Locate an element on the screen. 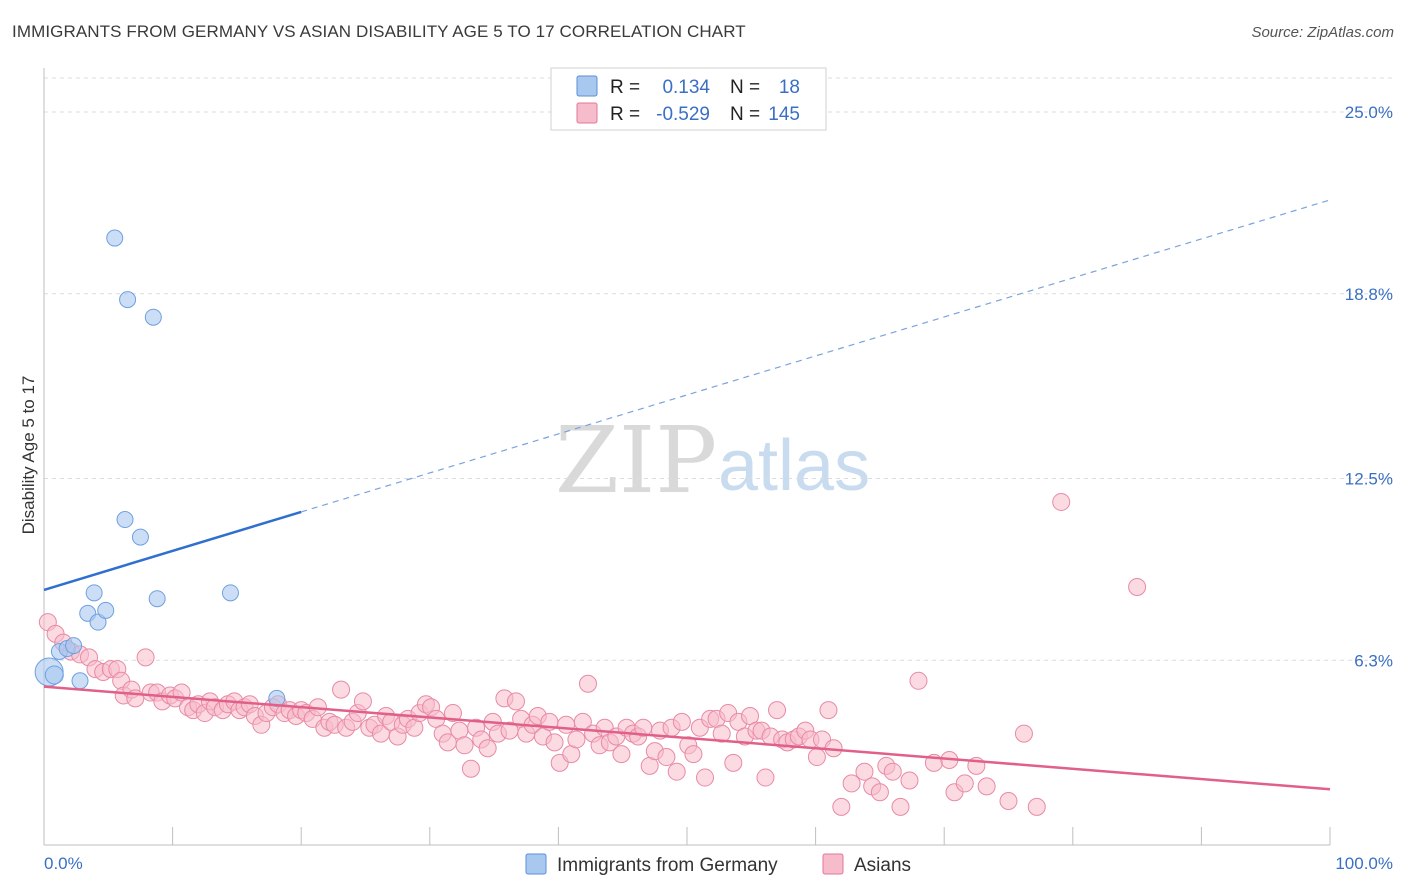 This screenshot has height=892, width=1406. series-legend-swatch-germany is located at coordinates (536, 864).